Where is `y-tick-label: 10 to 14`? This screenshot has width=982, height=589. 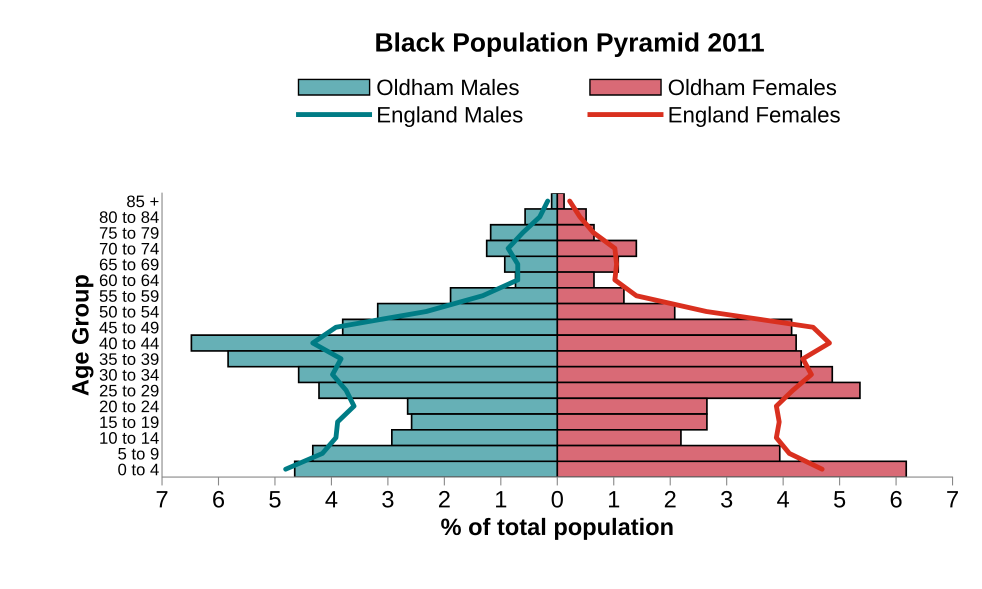
y-tick-label: 10 to 14 is located at coordinates (129, 438).